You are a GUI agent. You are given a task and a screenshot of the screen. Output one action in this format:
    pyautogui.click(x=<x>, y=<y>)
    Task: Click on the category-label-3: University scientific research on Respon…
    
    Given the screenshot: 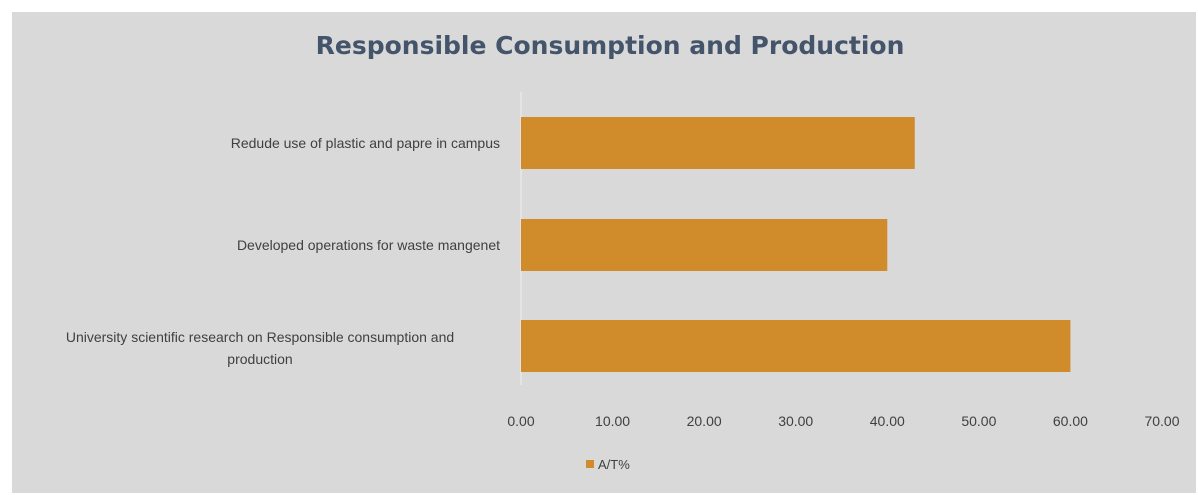 What is the action you would take?
    pyautogui.click(x=260, y=348)
    